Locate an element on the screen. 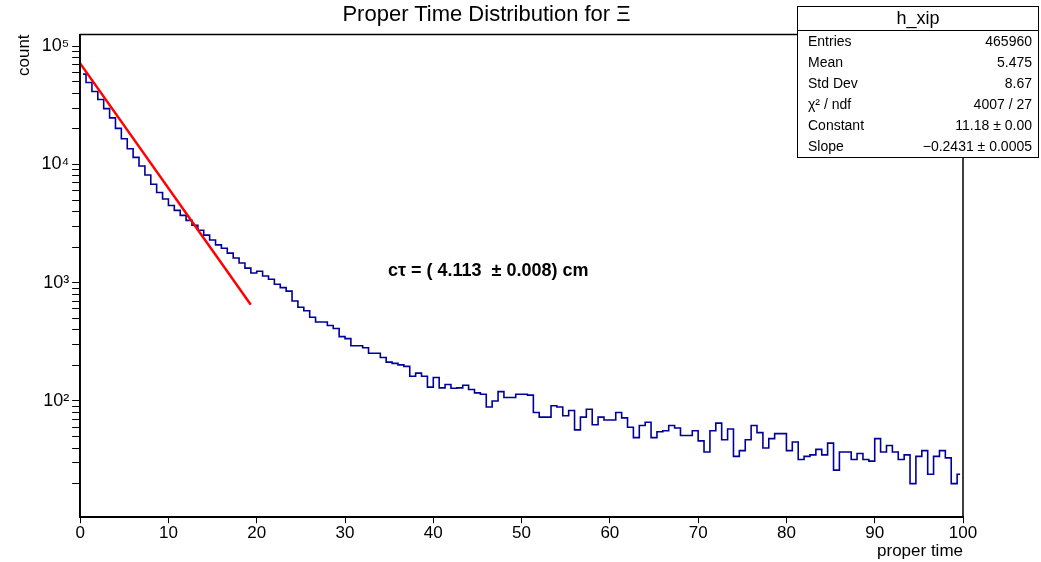 This screenshot has height=562, width=1041. x-tick-label: 90 is located at coordinates (875, 533).